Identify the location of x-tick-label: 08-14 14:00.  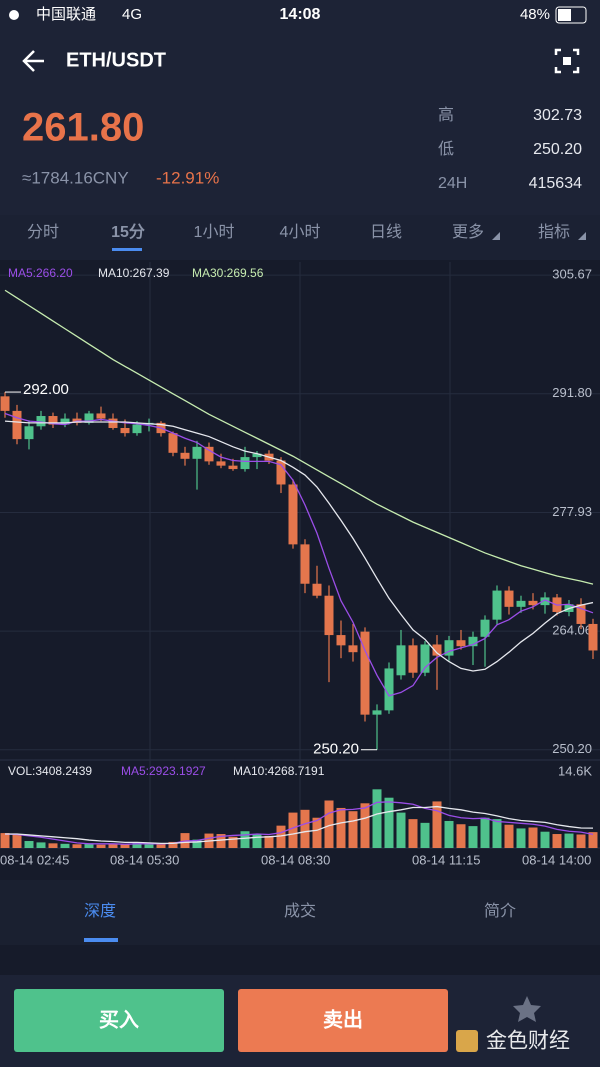
(556, 859).